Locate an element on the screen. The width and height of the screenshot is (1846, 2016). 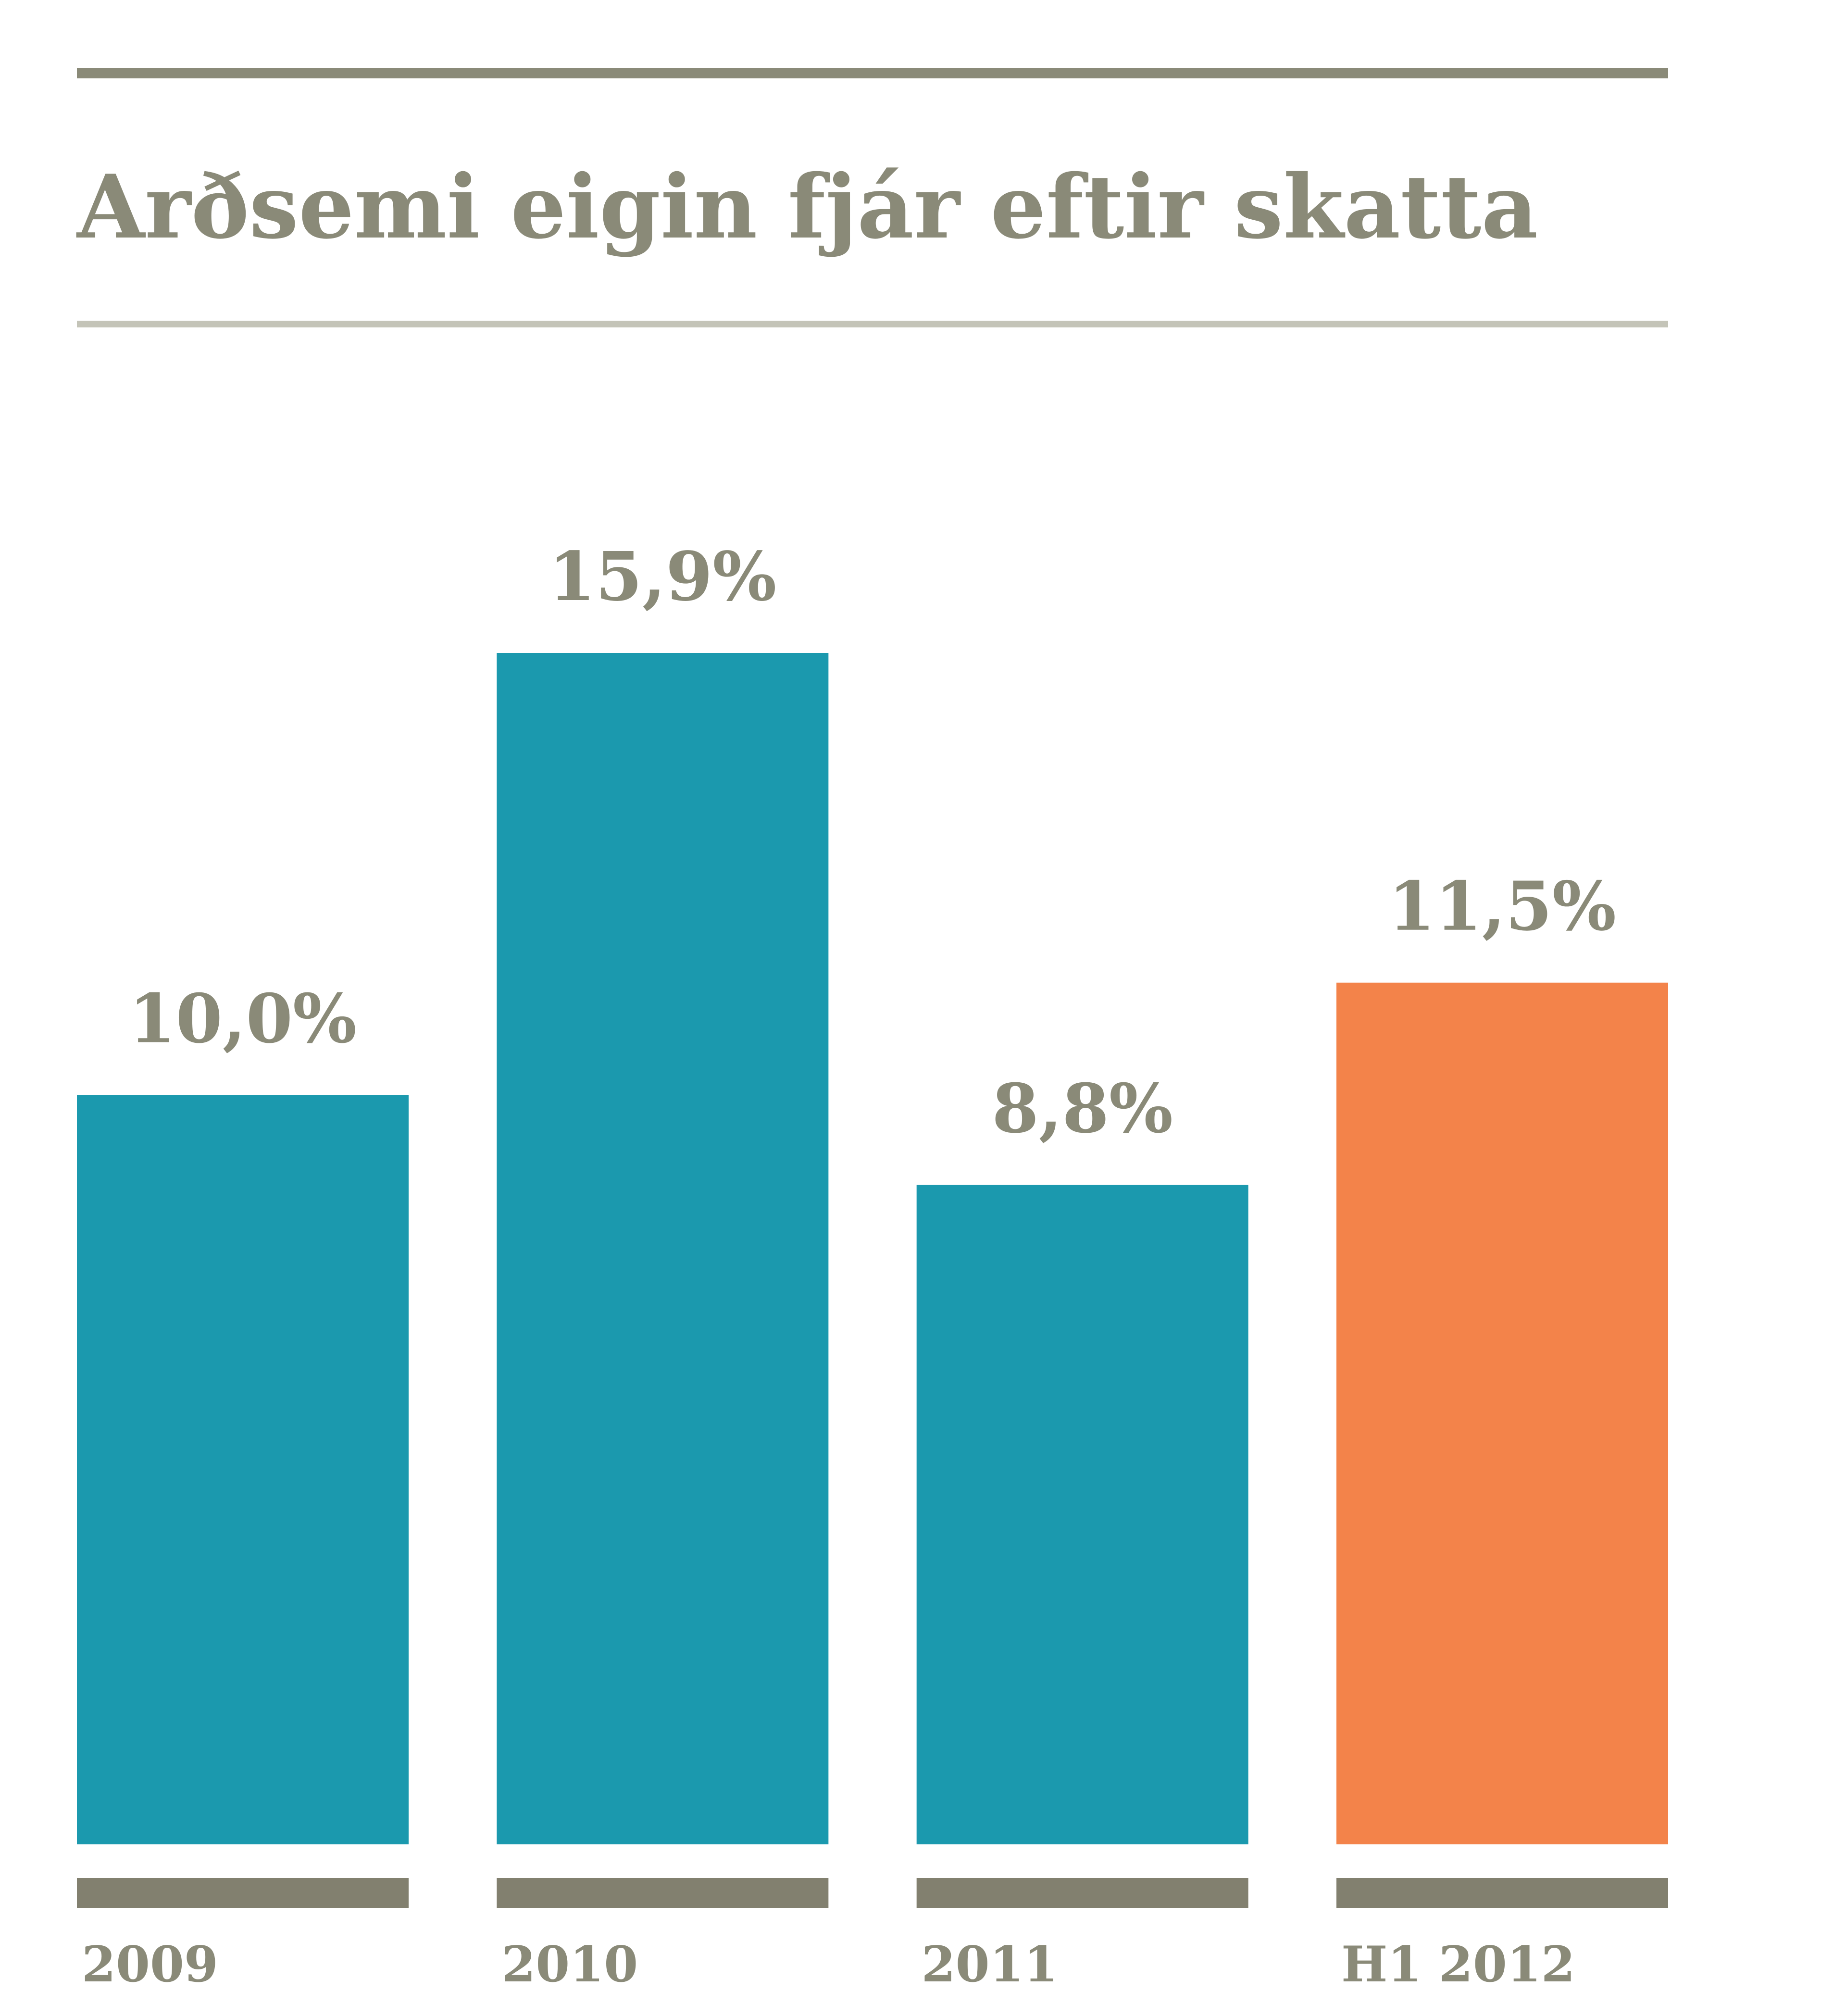
axis-blocks-group is located at coordinates (872, 1893).